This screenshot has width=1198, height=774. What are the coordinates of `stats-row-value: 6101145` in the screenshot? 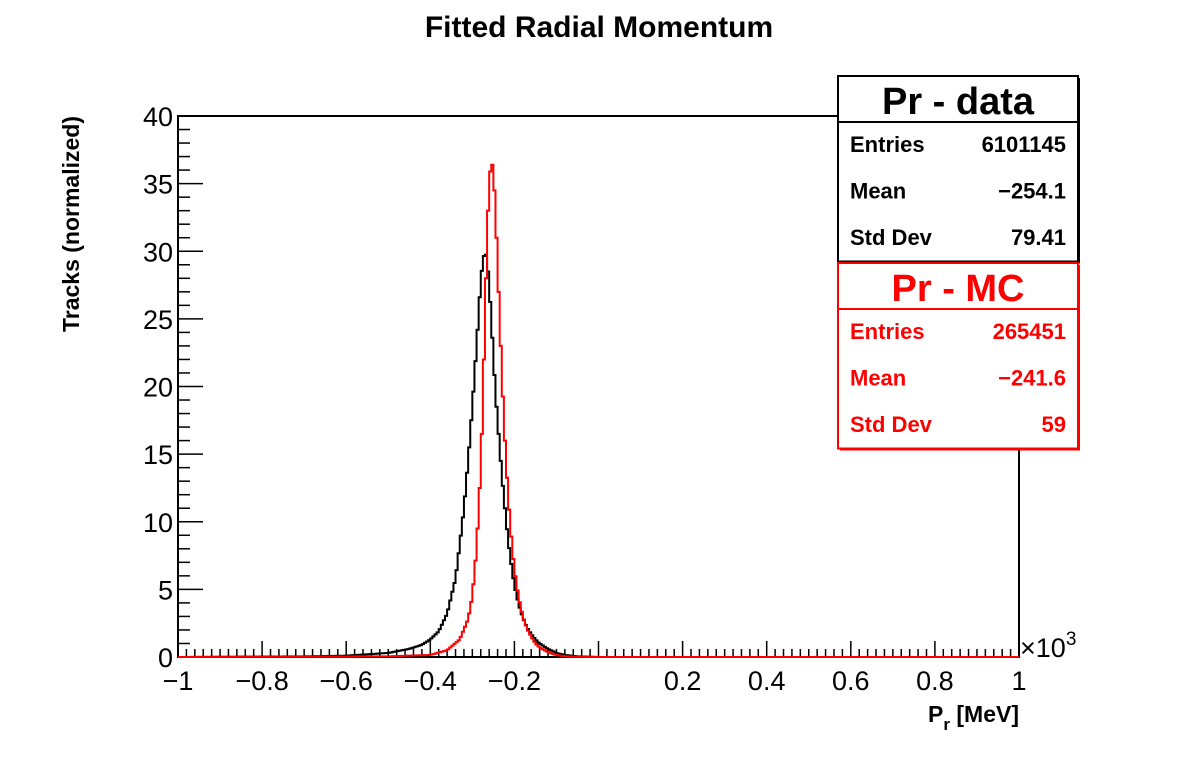 It's located at (1024, 144).